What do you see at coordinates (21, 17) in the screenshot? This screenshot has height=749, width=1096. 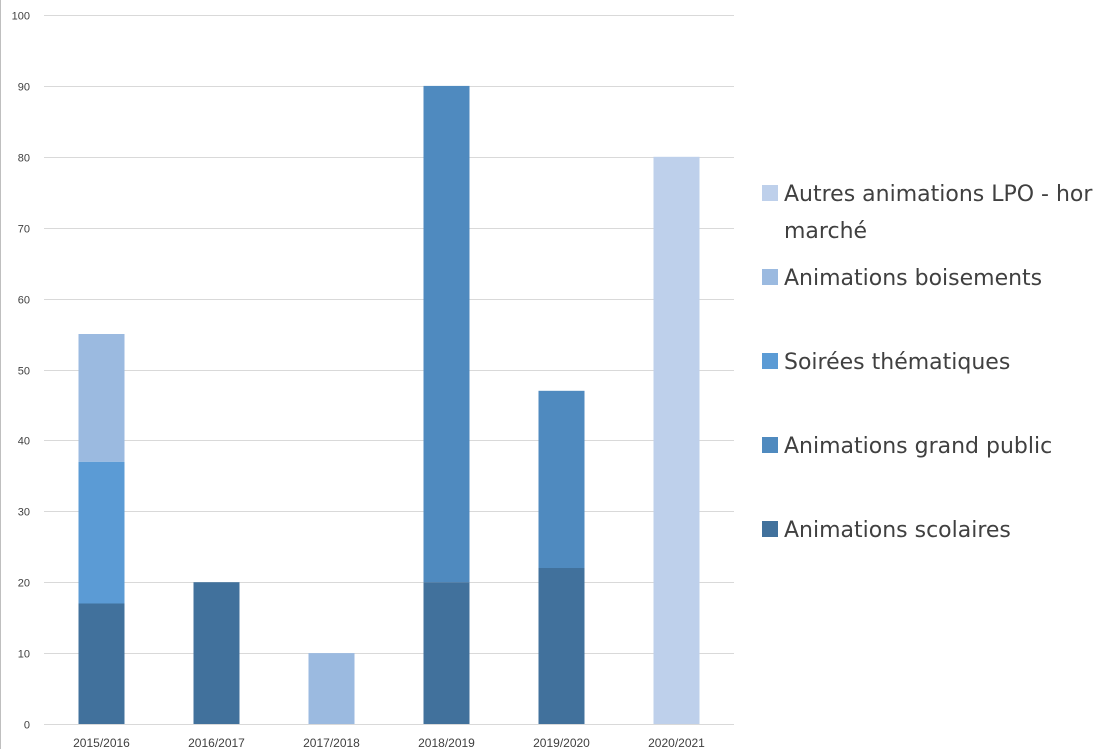 I see `y-tick-label: 100` at bounding box center [21, 17].